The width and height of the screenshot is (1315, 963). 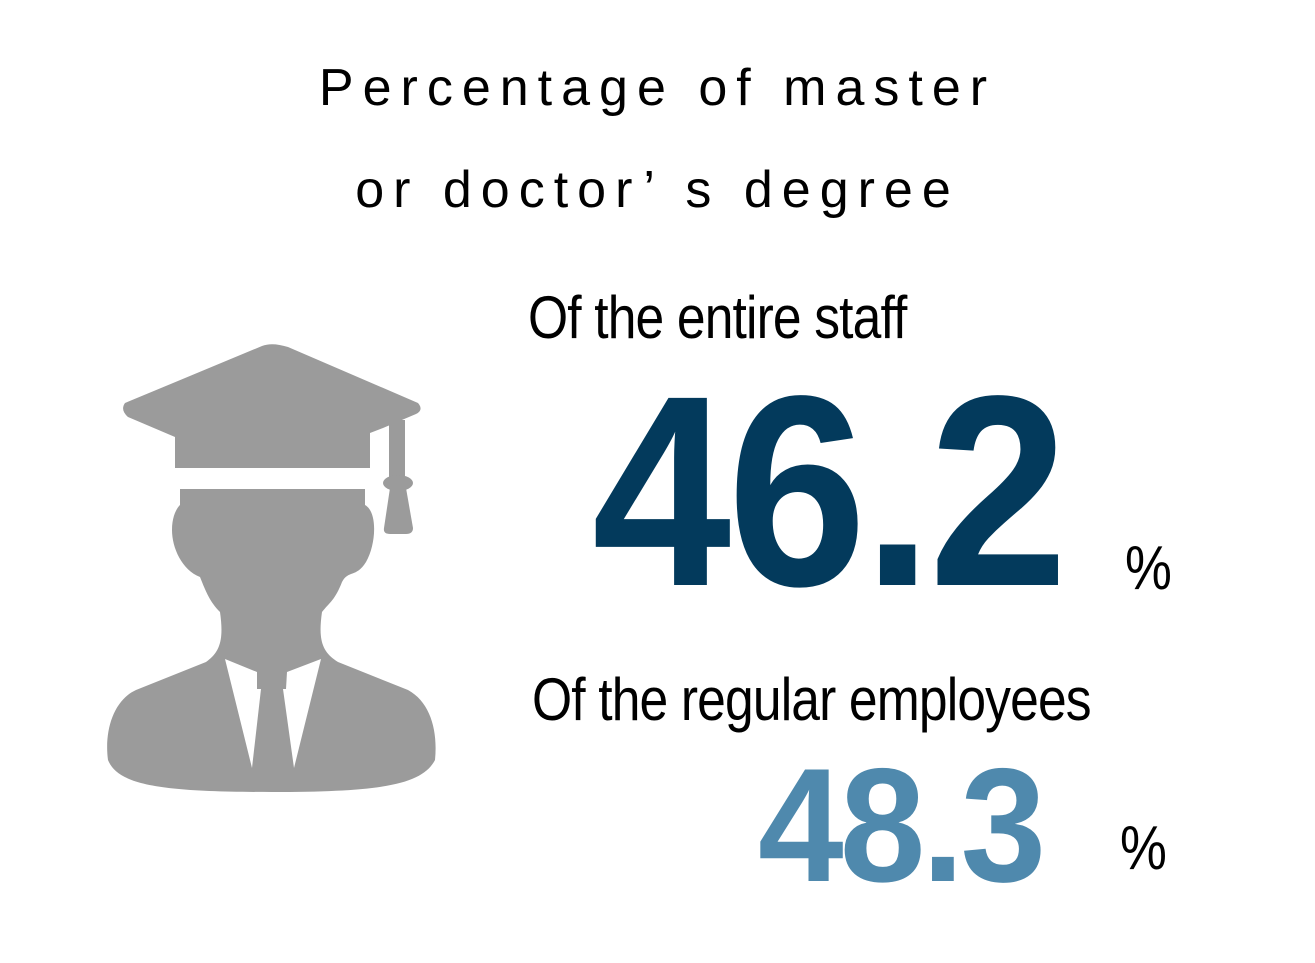 What do you see at coordinates (1143, 848) in the screenshot?
I see `stat-unit-regular-employees: %` at bounding box center [1143, 848].